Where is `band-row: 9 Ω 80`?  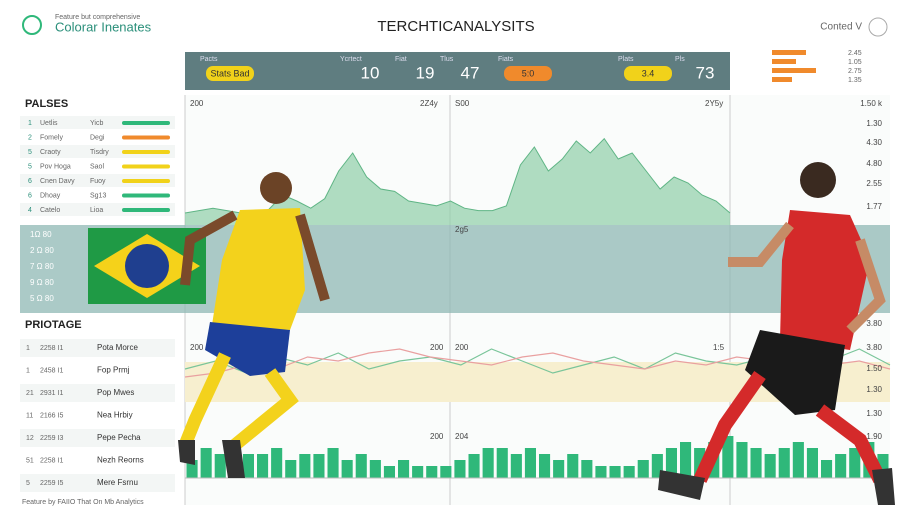 band-row: 9 Ω 80 is located at coordinates (42, 282).